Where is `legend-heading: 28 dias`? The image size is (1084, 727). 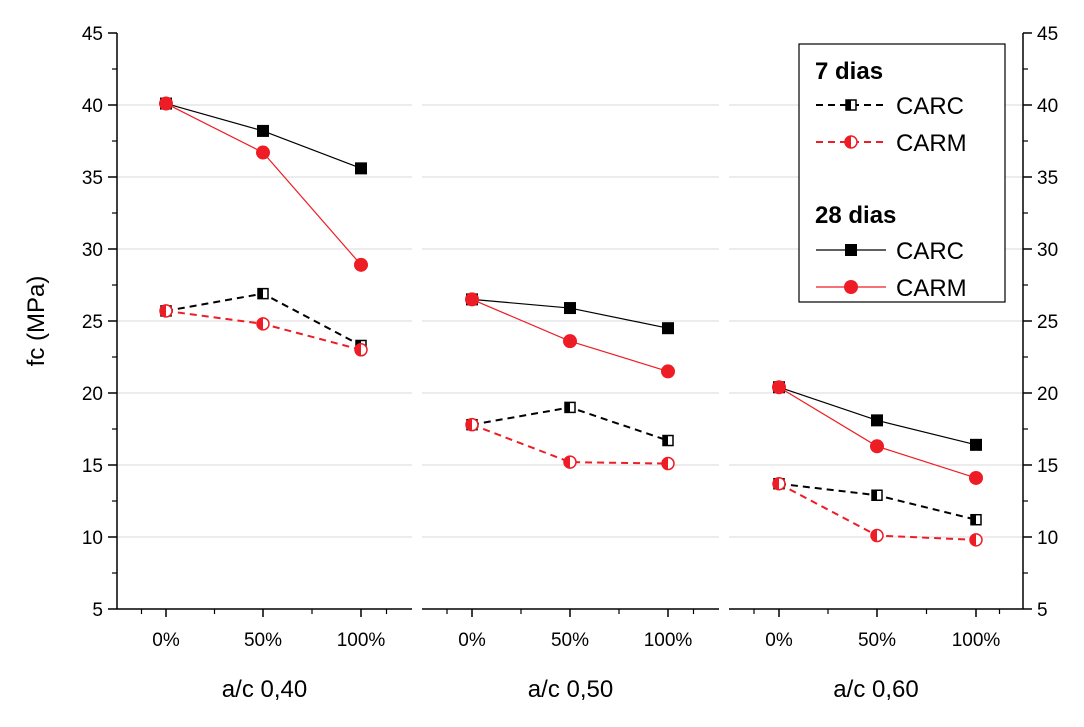 legend-heading: 28 dias is located at coordinates (855, 215).